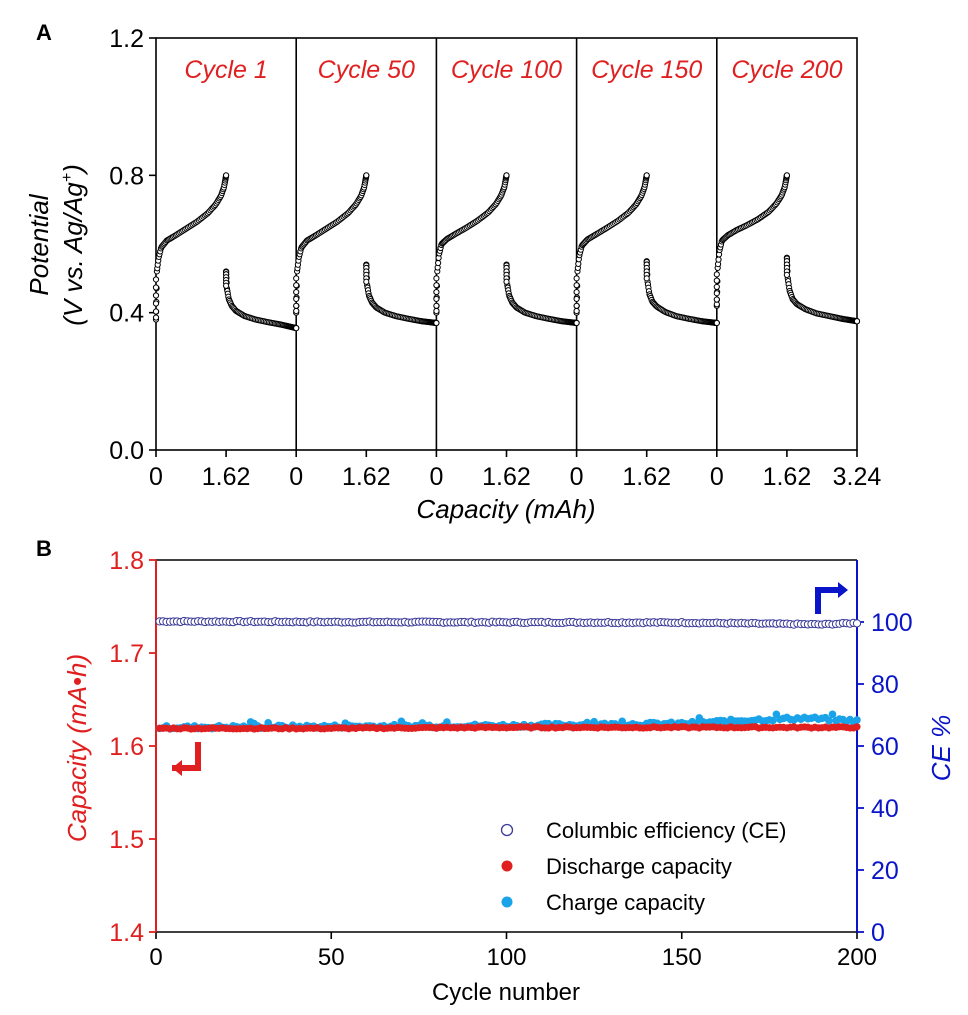 The width and height of the screenshot is (968, 1015). What do you see at coordinates (885, 747) in the screenshot?
I see `right-y-tick-label: 60` at bounding box center [885, 747].